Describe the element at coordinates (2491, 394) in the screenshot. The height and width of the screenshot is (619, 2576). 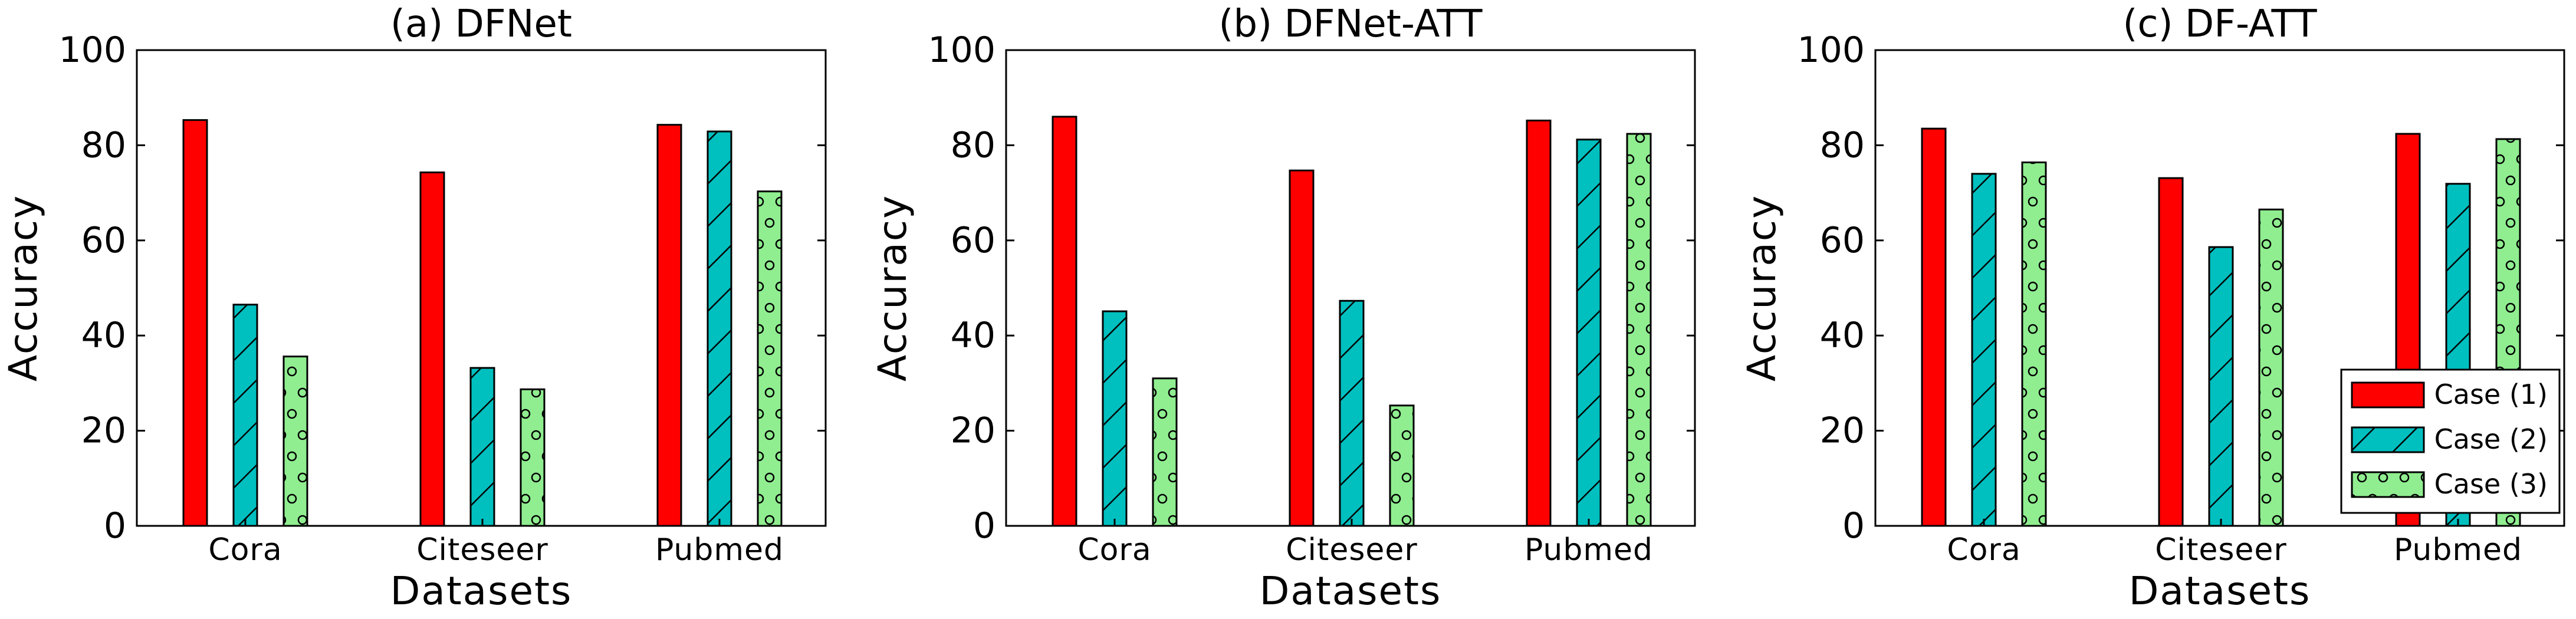
I see `legend-label: Case (1)` at that location.